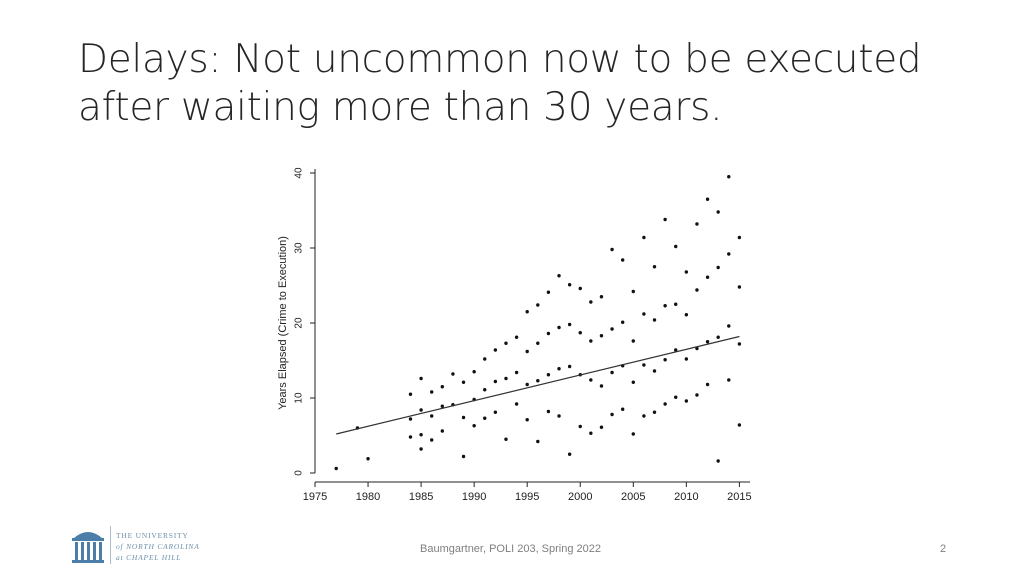 This screenshot has height=576, width=1024. What do you see at coordinates (299, 323) in the screenshot?
I see `y-tick-label: 20` at bounding box center [299, 323].